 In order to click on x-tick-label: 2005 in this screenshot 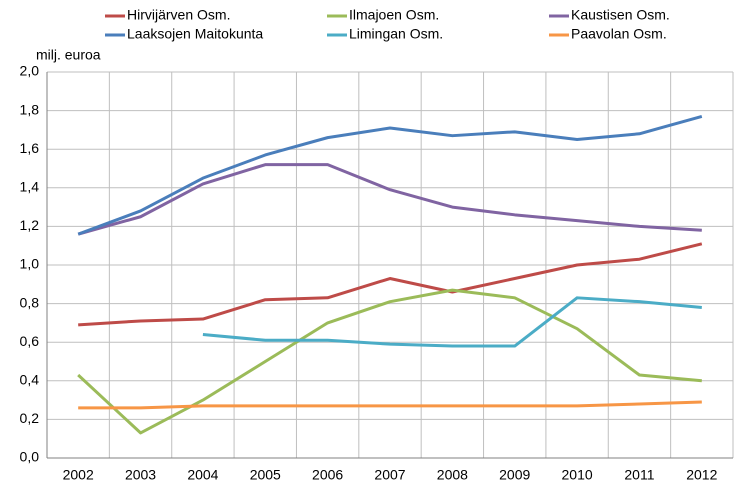, I will do `click(265, 475)`.